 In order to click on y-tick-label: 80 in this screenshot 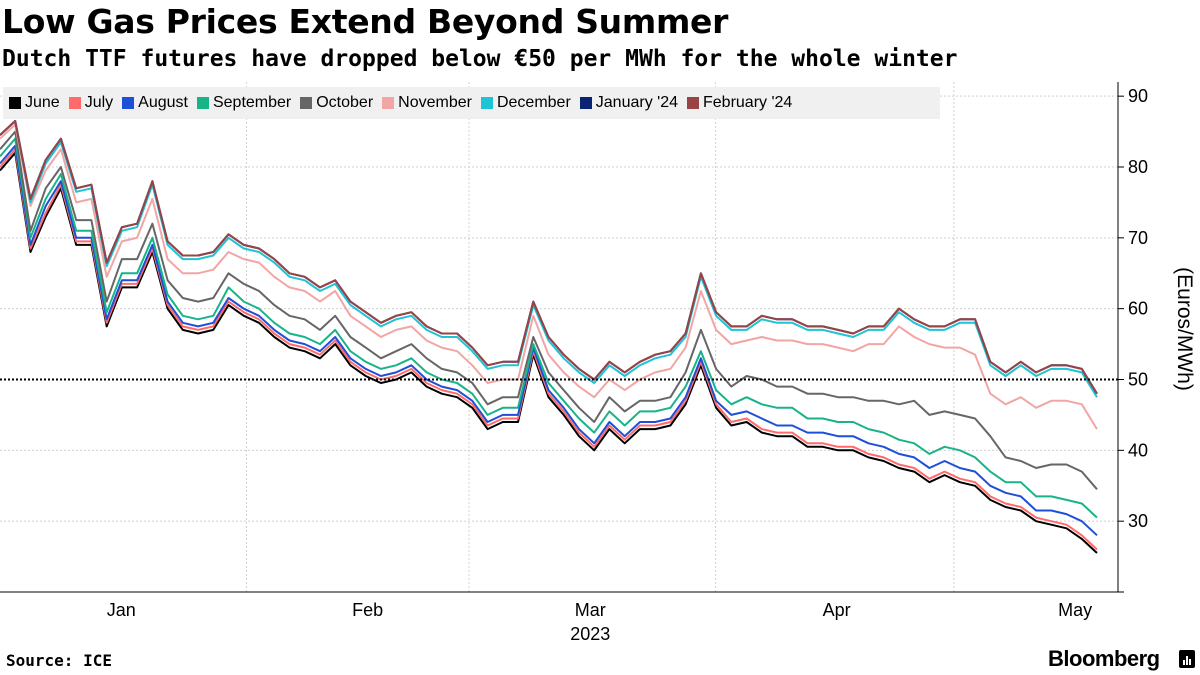, I will do `click(1138, 167)`.